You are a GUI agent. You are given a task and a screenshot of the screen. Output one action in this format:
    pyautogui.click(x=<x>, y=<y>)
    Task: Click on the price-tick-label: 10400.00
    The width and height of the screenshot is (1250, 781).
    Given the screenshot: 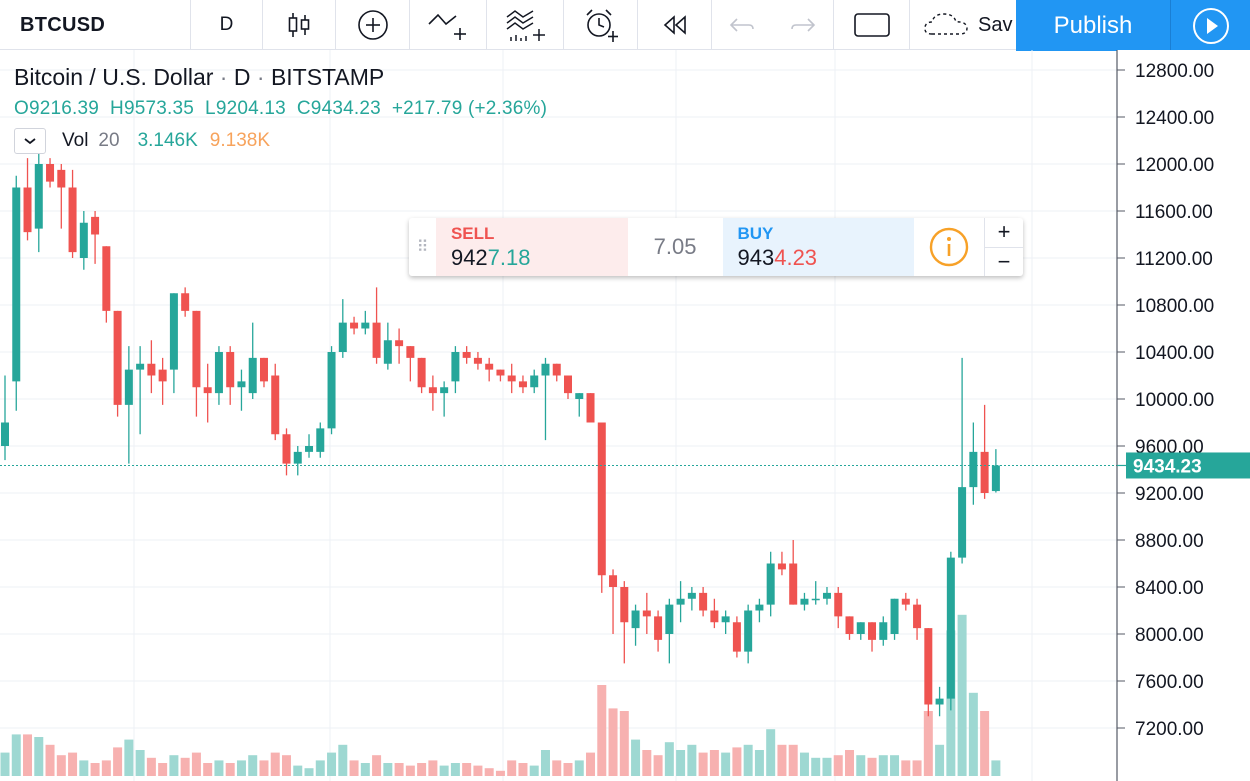 What is the action you would take?
    pyautogui.click(x=1174, y=353)
    